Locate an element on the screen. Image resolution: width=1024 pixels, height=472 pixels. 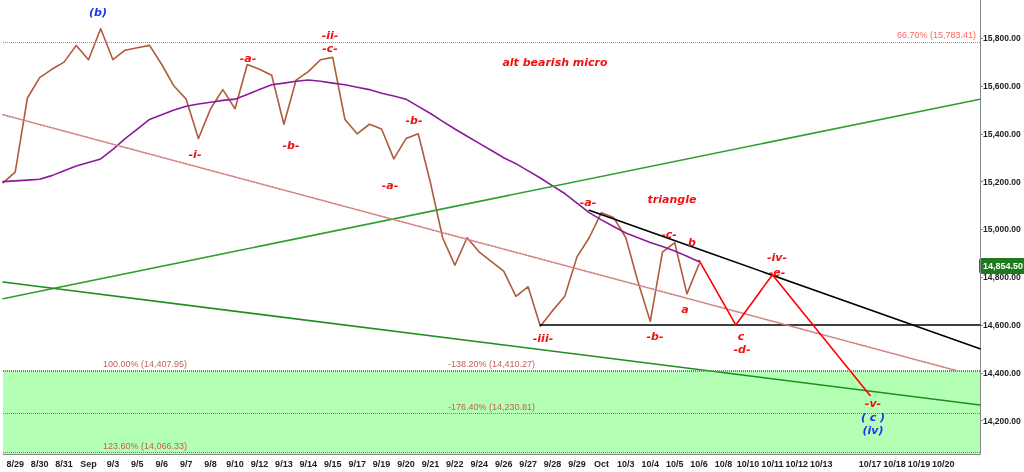
x-tick-label: Sep is located at coordinates (89, 463).